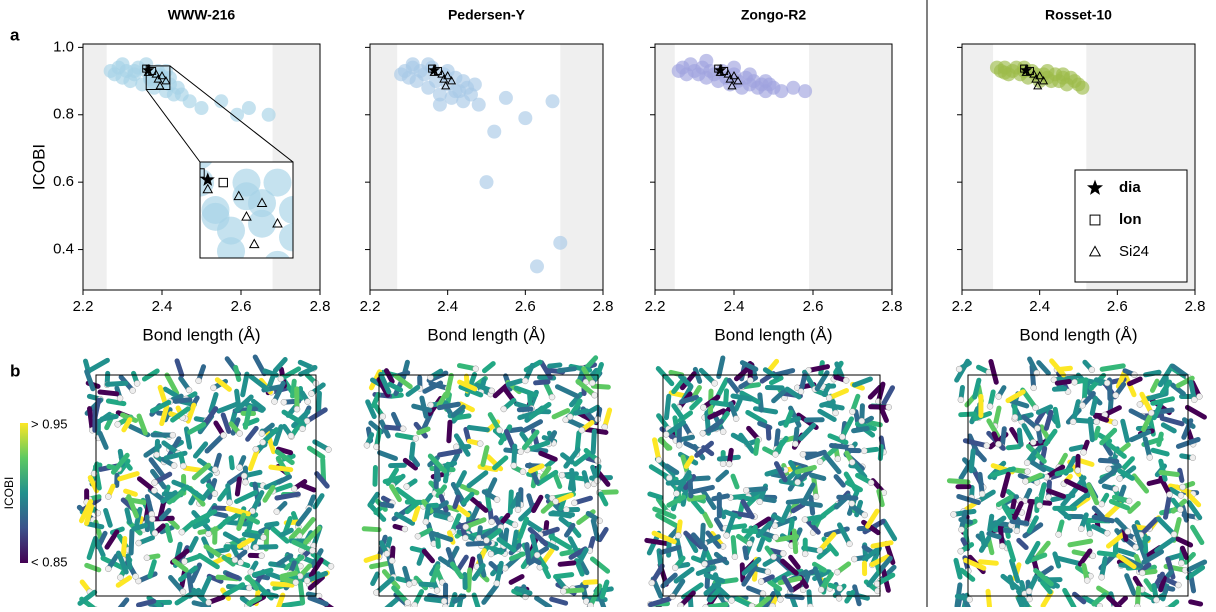 The height and width of the screenshot is (612, 1216). Describe the element at coordinates (49, 423) in the screenshot. I see `colorbar-max: > 0.95` at that location.